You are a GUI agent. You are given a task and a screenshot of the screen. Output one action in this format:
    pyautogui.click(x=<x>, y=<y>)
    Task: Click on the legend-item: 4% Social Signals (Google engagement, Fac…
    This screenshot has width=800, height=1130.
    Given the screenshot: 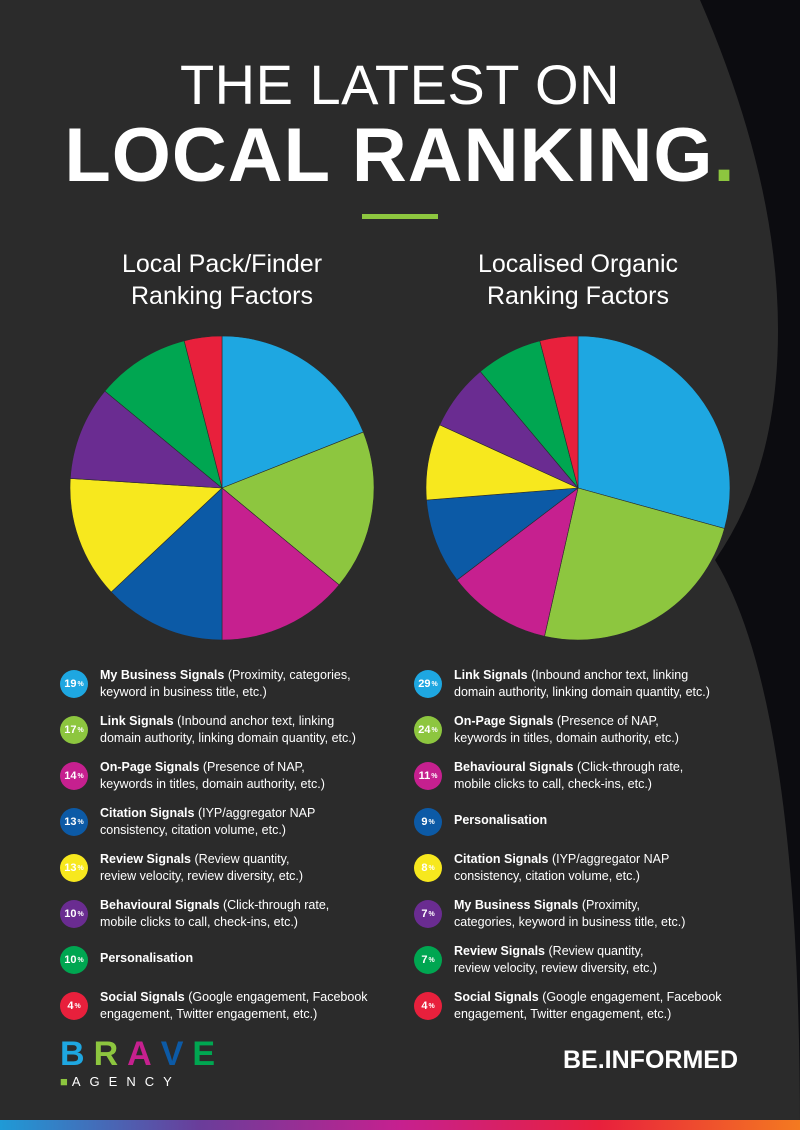 What is the action you would take?
    pyautogui.click(x=584, y=1009)
    